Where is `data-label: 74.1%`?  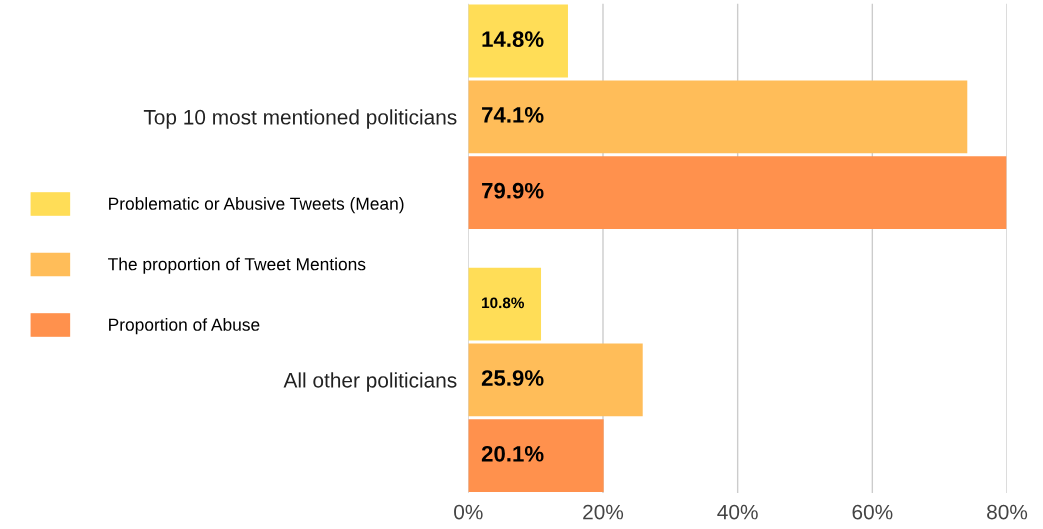 data-label: 74.1% is located at coordinates (513, 115).